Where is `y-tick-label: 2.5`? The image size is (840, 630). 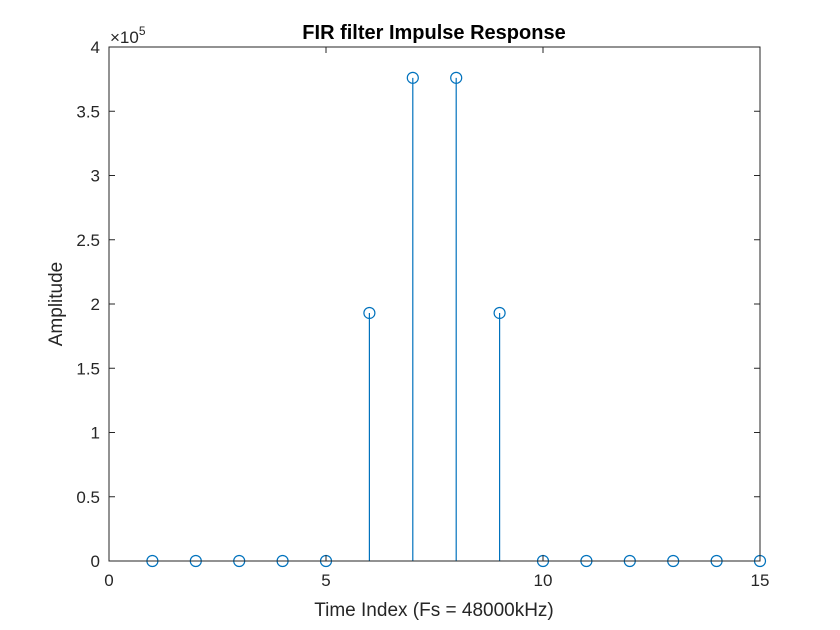 y-tick-label: 2.5 is located at coordinates (88, 240).